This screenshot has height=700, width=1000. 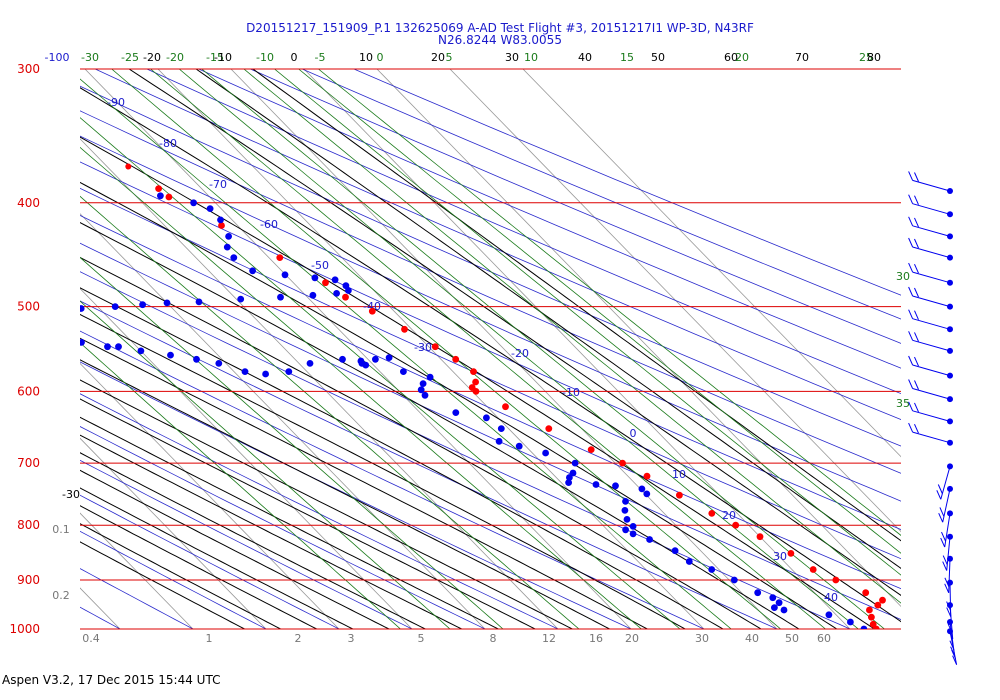 I want to click on top-axis-label: -30, so click(x=90, y=57).